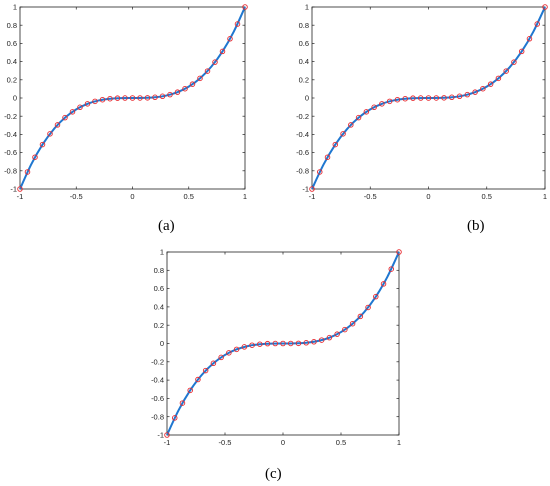  What do you see at coordinates (476, 226) in the screenshot?
I see `panel-label-b: (b)` at bounding box center [476, 226].